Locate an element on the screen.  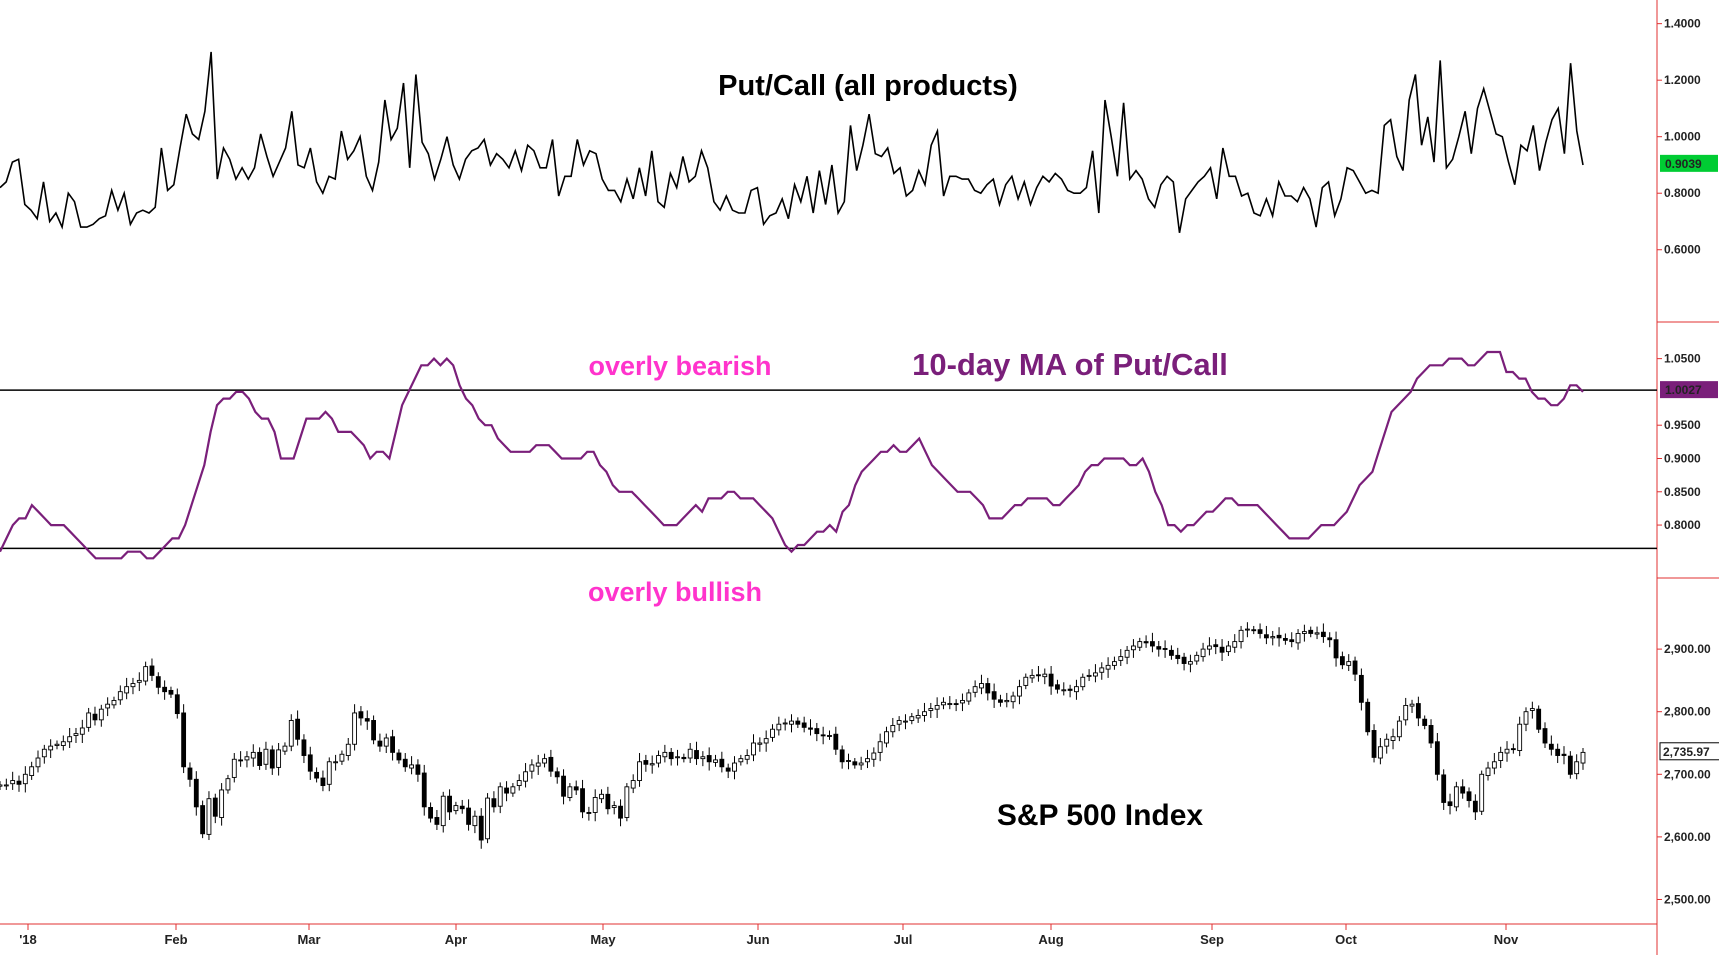
x-tick-label: Nov is located at coordinates (1506, 939).